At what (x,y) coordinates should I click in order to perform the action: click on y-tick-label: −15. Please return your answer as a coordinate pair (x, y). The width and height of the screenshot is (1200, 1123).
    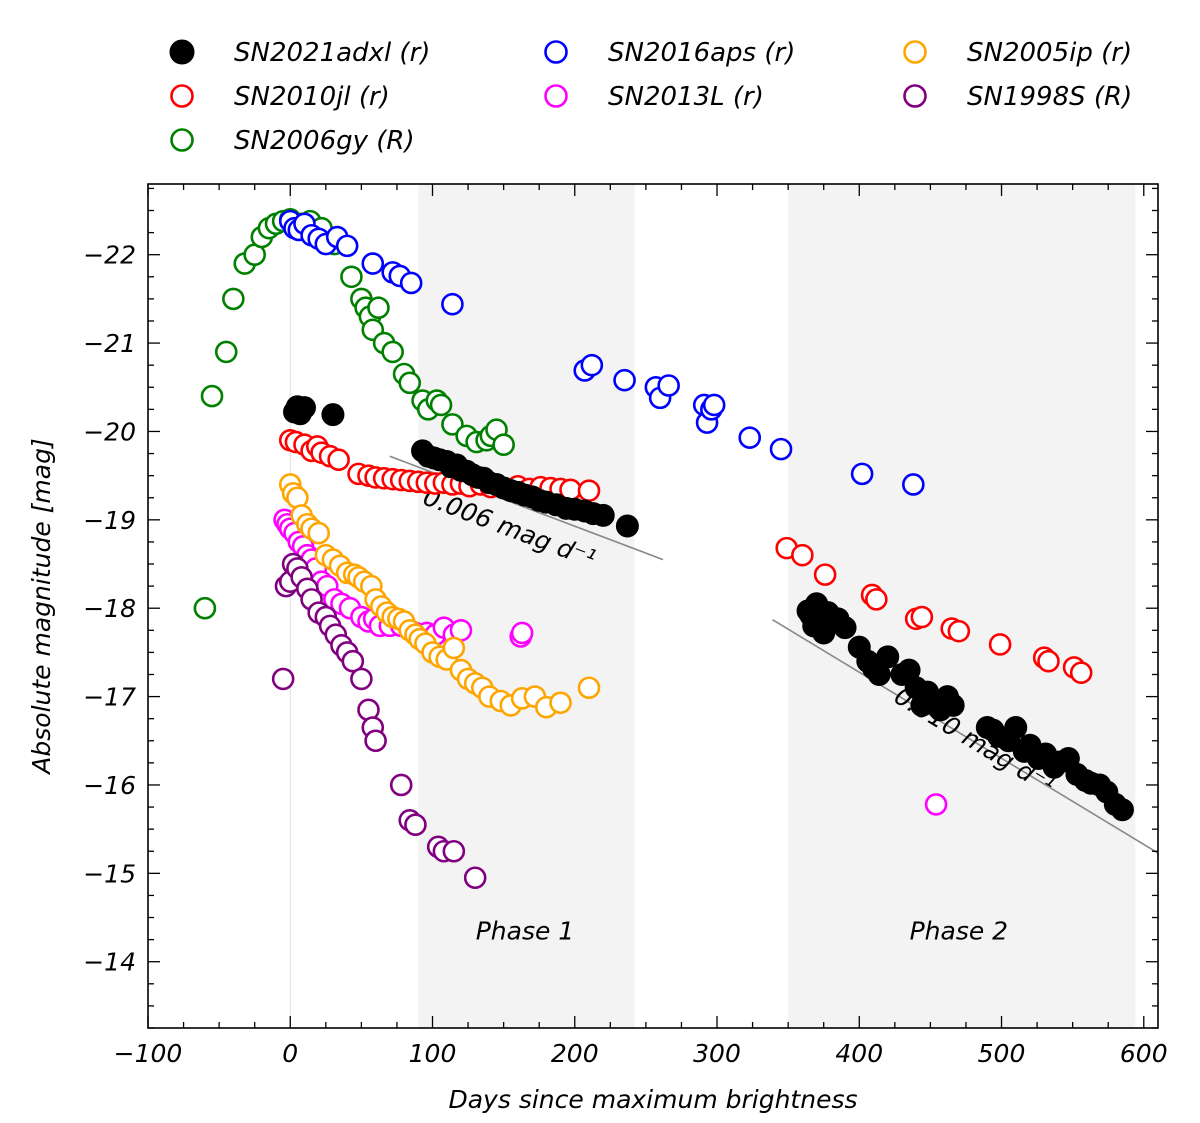
    Looking at the image, I should click on (109, 873).